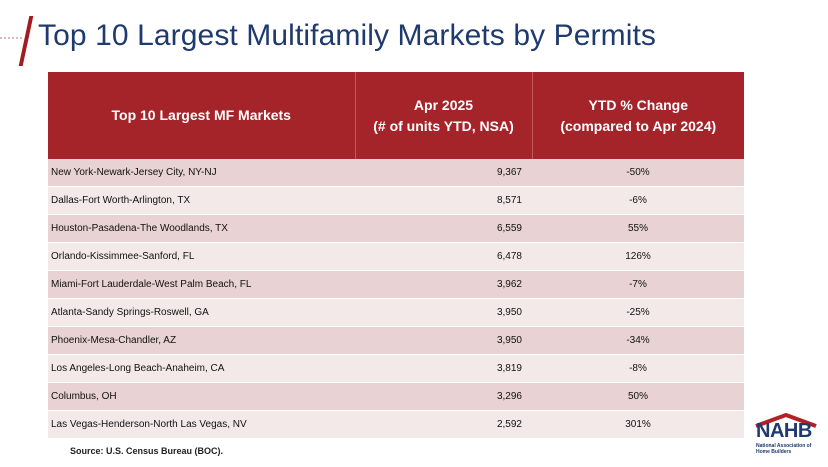 The height and width of the screenshot is (467, 828). Describe the element at coordinates (637, 115) in the screenshot. I see `header-change: YTD % Change (compared to Apr 2024)` at that location.